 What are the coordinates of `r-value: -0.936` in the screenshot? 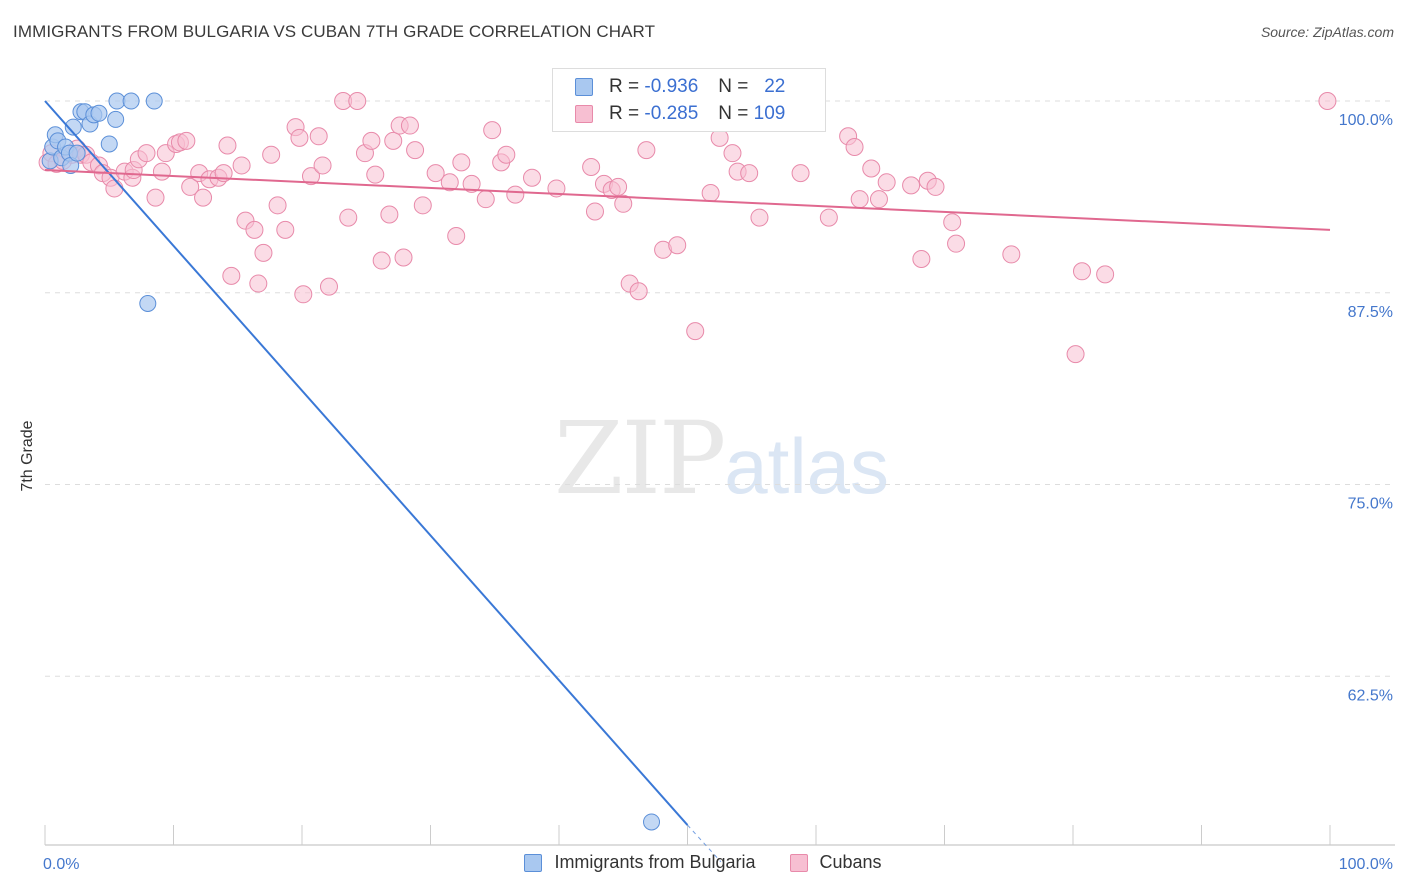 It's located at (671, 86).